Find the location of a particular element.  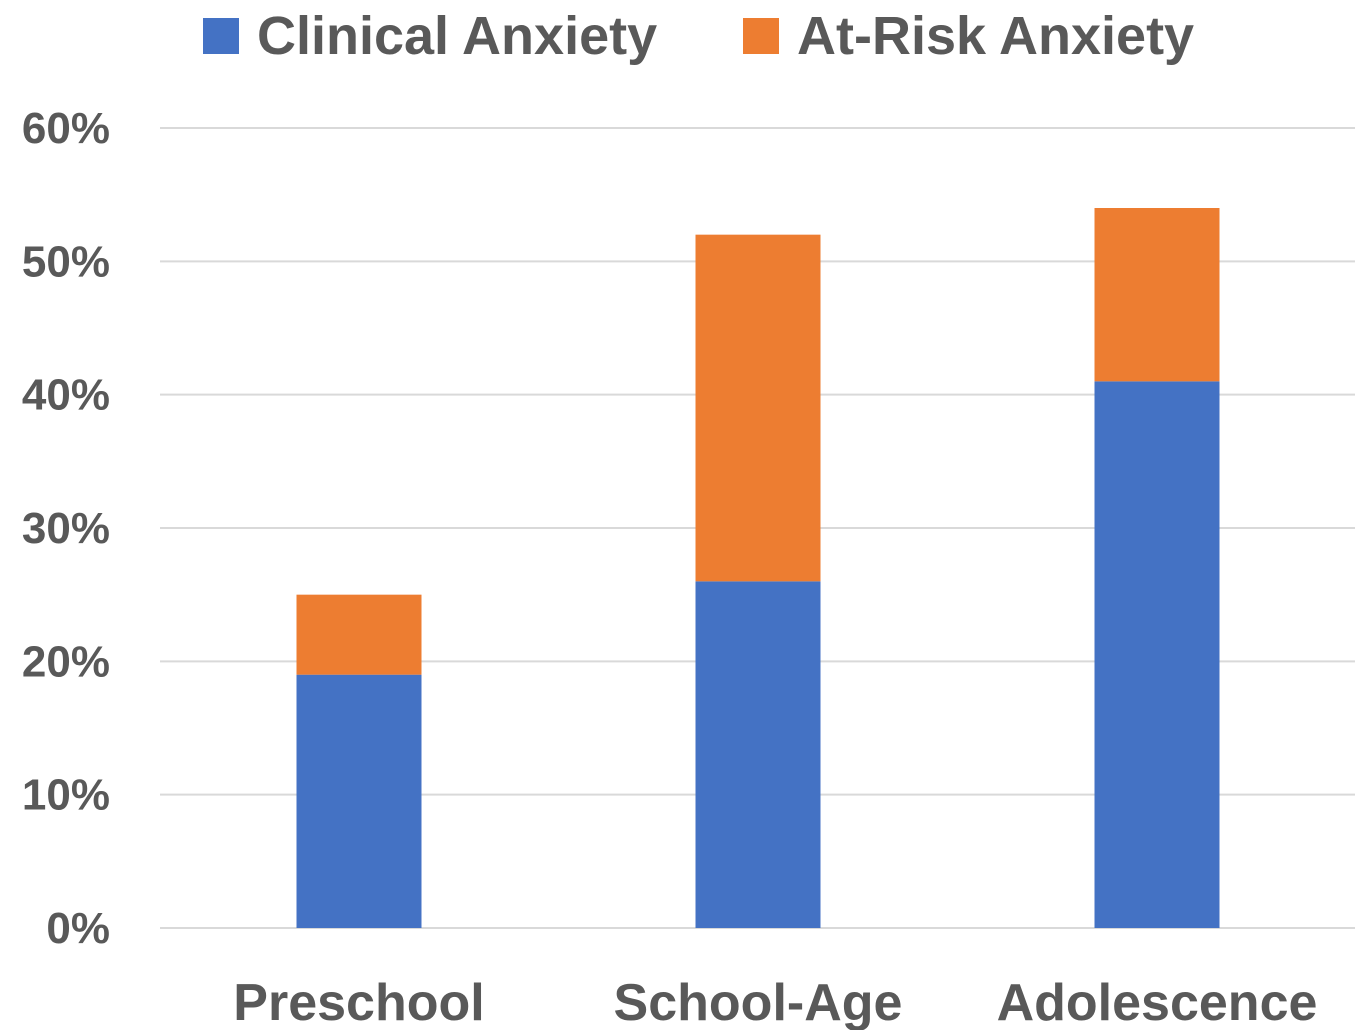

legend-label-at-risk: At-Risk Anxiety is located at coordinates (996, 36).